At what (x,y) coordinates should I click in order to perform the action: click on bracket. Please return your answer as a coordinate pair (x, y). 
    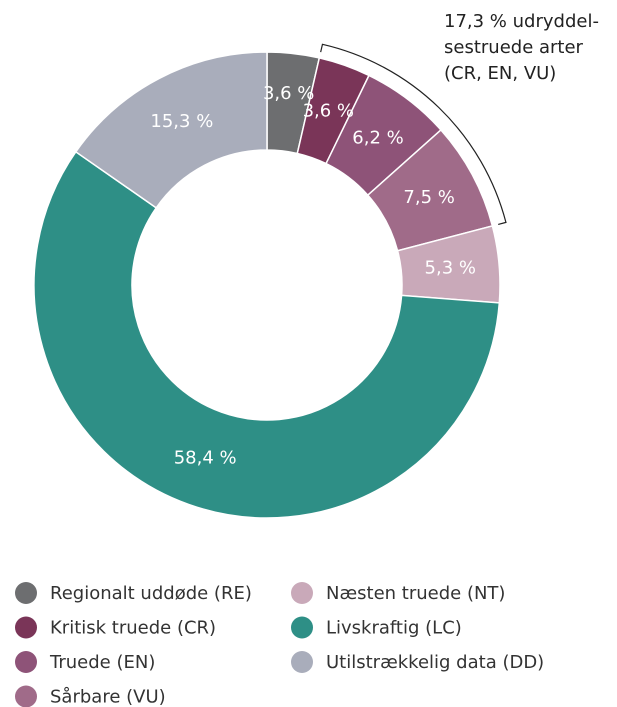
    Looking at the image, I should click on (413, 134).